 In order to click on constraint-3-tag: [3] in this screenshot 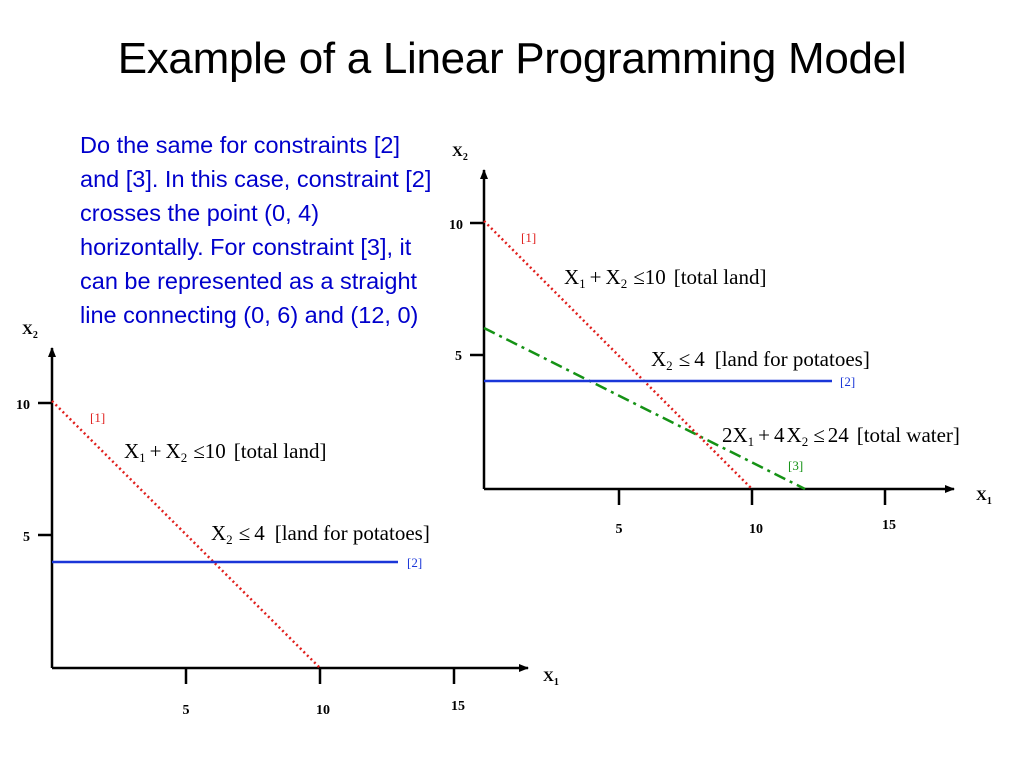, I will do `click(795, 465)`.